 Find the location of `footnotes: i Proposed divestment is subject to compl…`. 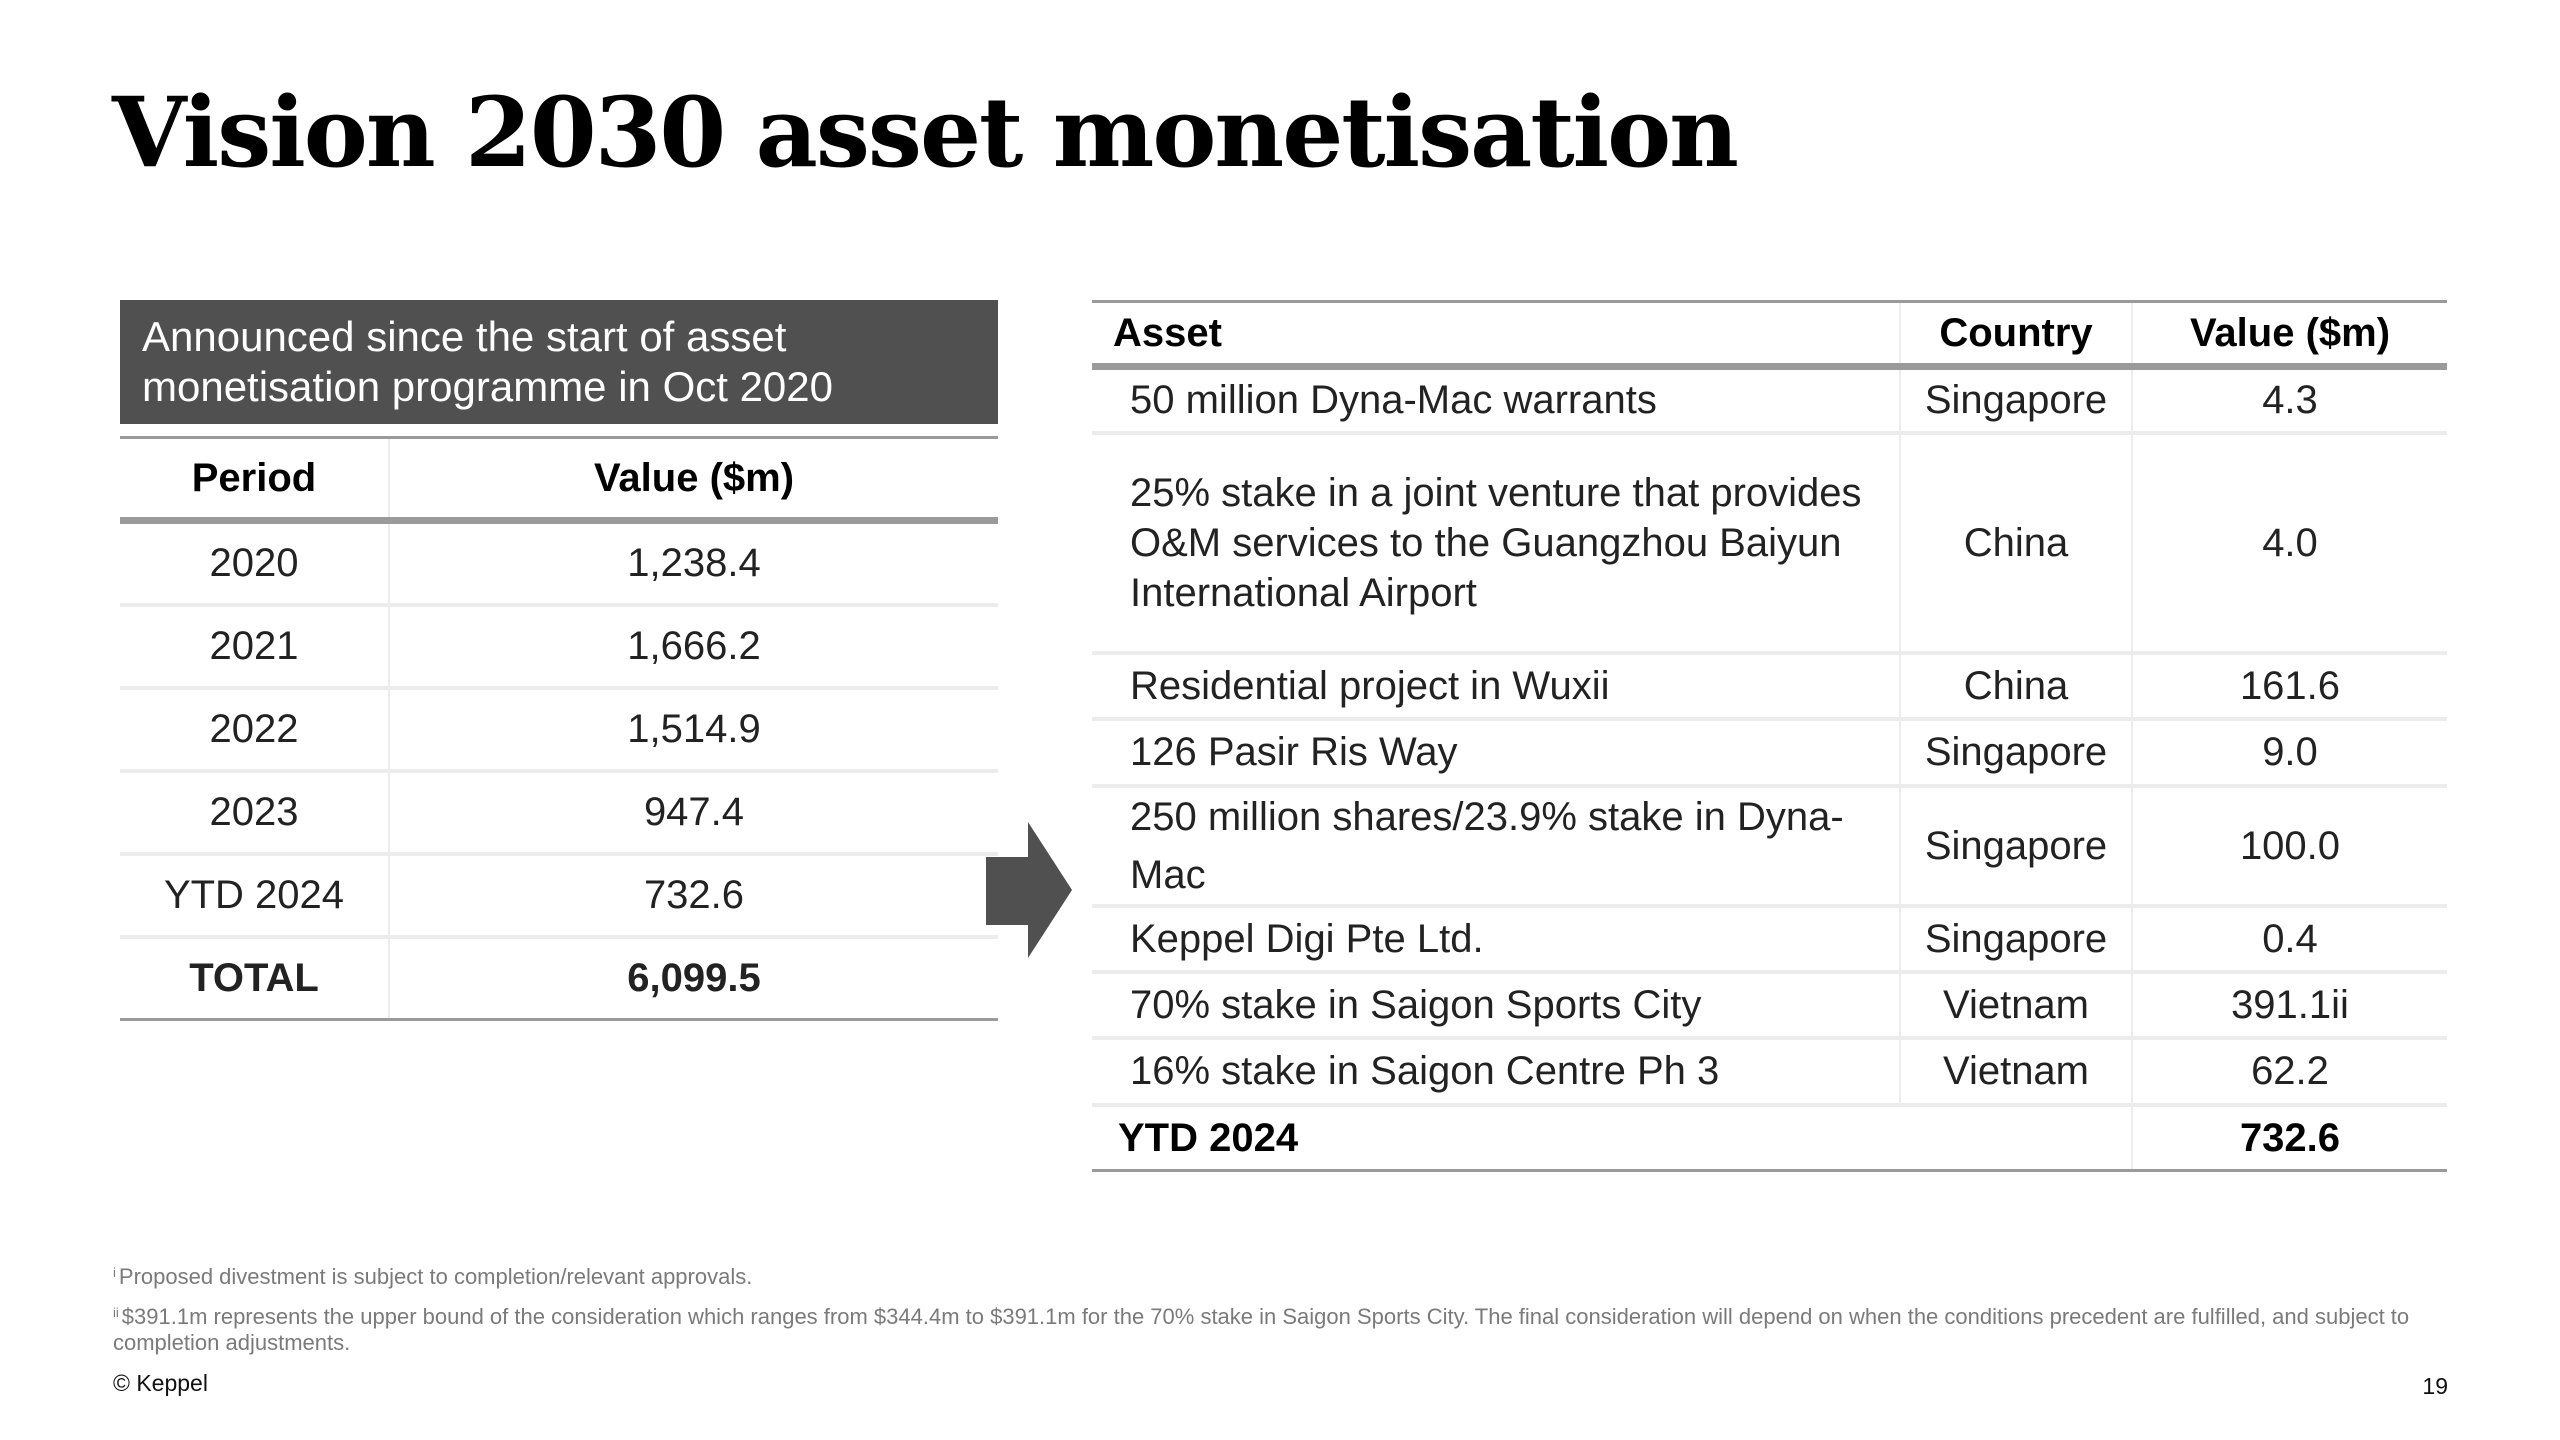

footnotes: i Proposed divestment is subject to compl… is located at coordinates (1283, 1317).